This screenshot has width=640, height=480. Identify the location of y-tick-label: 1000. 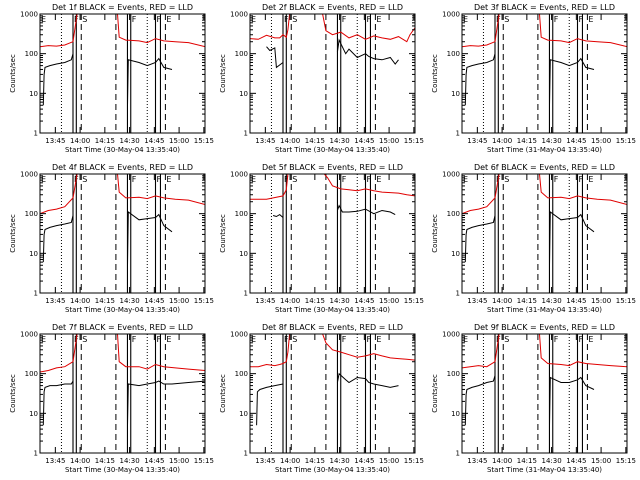
(451, 15).